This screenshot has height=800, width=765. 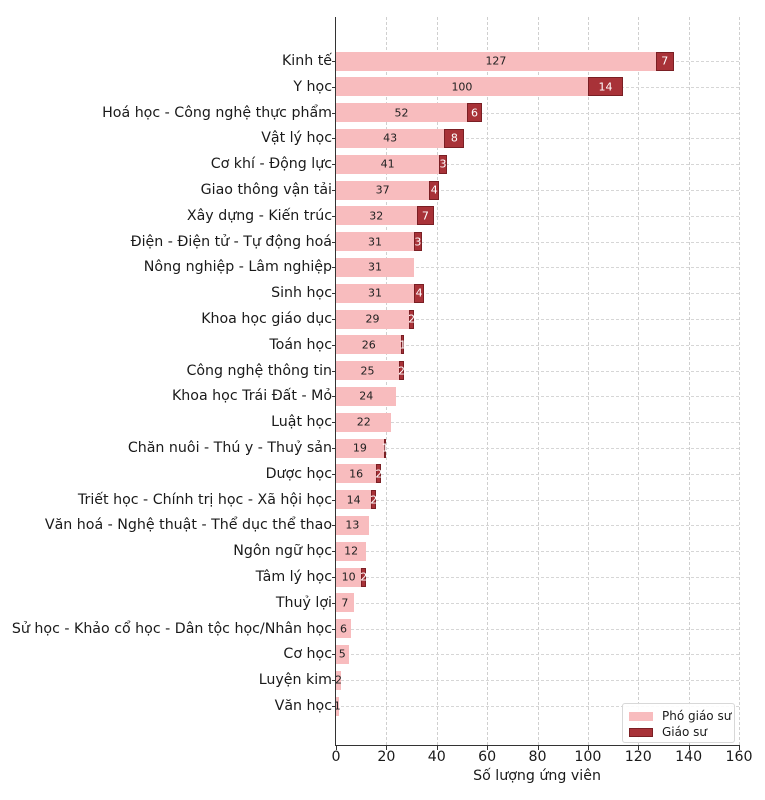 What do you see at coordinates (336, 757) in the screenshot?
I see `x-tick-label: 0` at bounding box center [336, 757].